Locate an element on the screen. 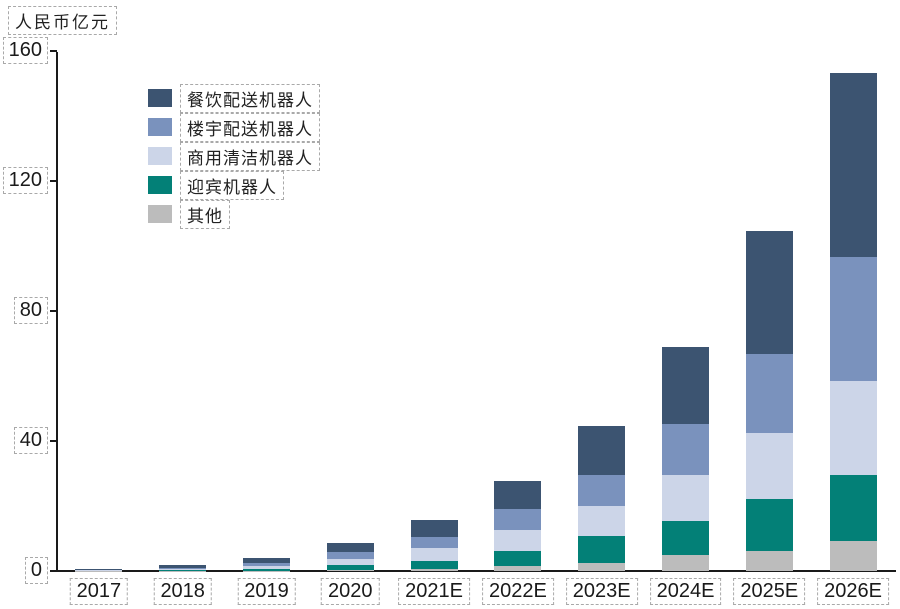 This screenshot has width=900, height=609. y-tick-label: 40 is located at coordinates (24, 440).